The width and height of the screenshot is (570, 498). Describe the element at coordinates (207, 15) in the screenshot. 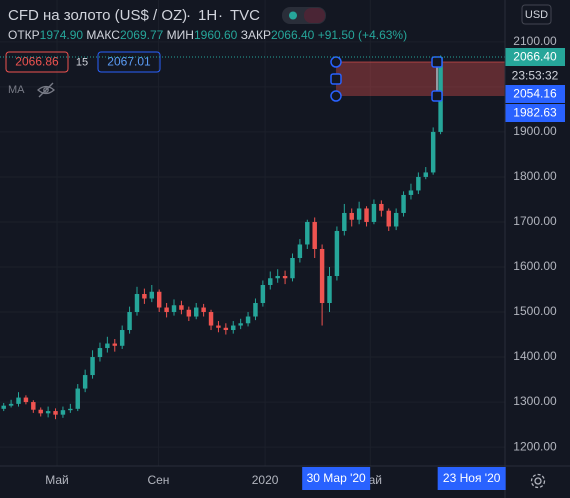

I see `interval: 1H` at that location.